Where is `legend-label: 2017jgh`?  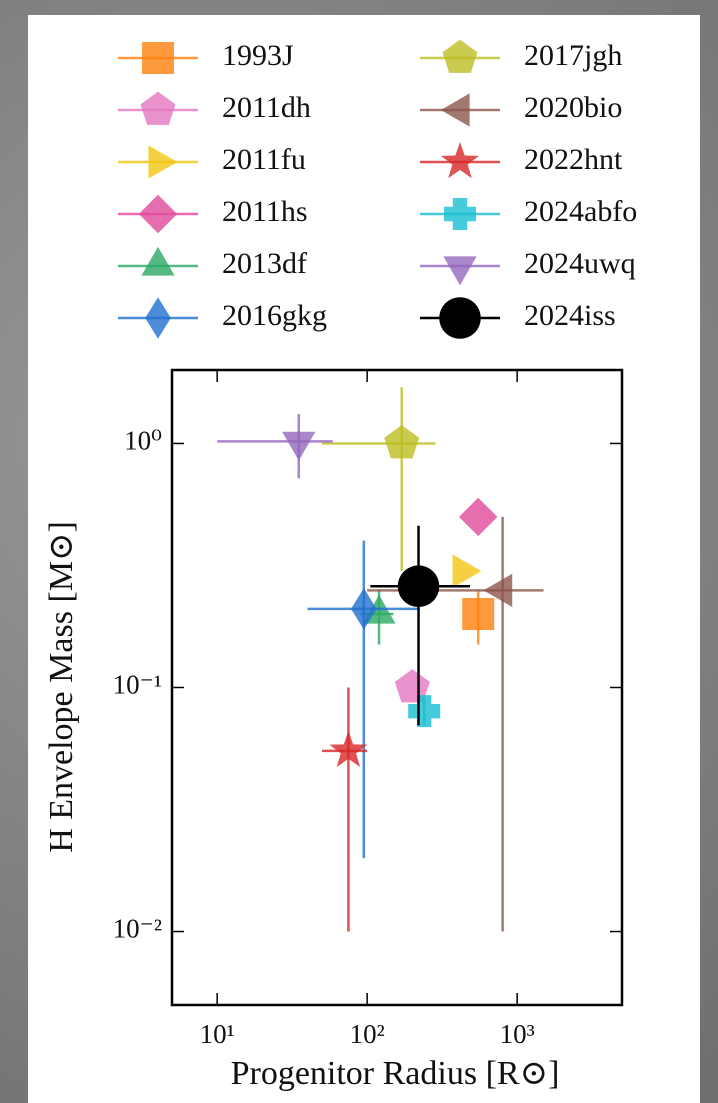 legend-label: 2017jgh is located at coordinates (573, 55).